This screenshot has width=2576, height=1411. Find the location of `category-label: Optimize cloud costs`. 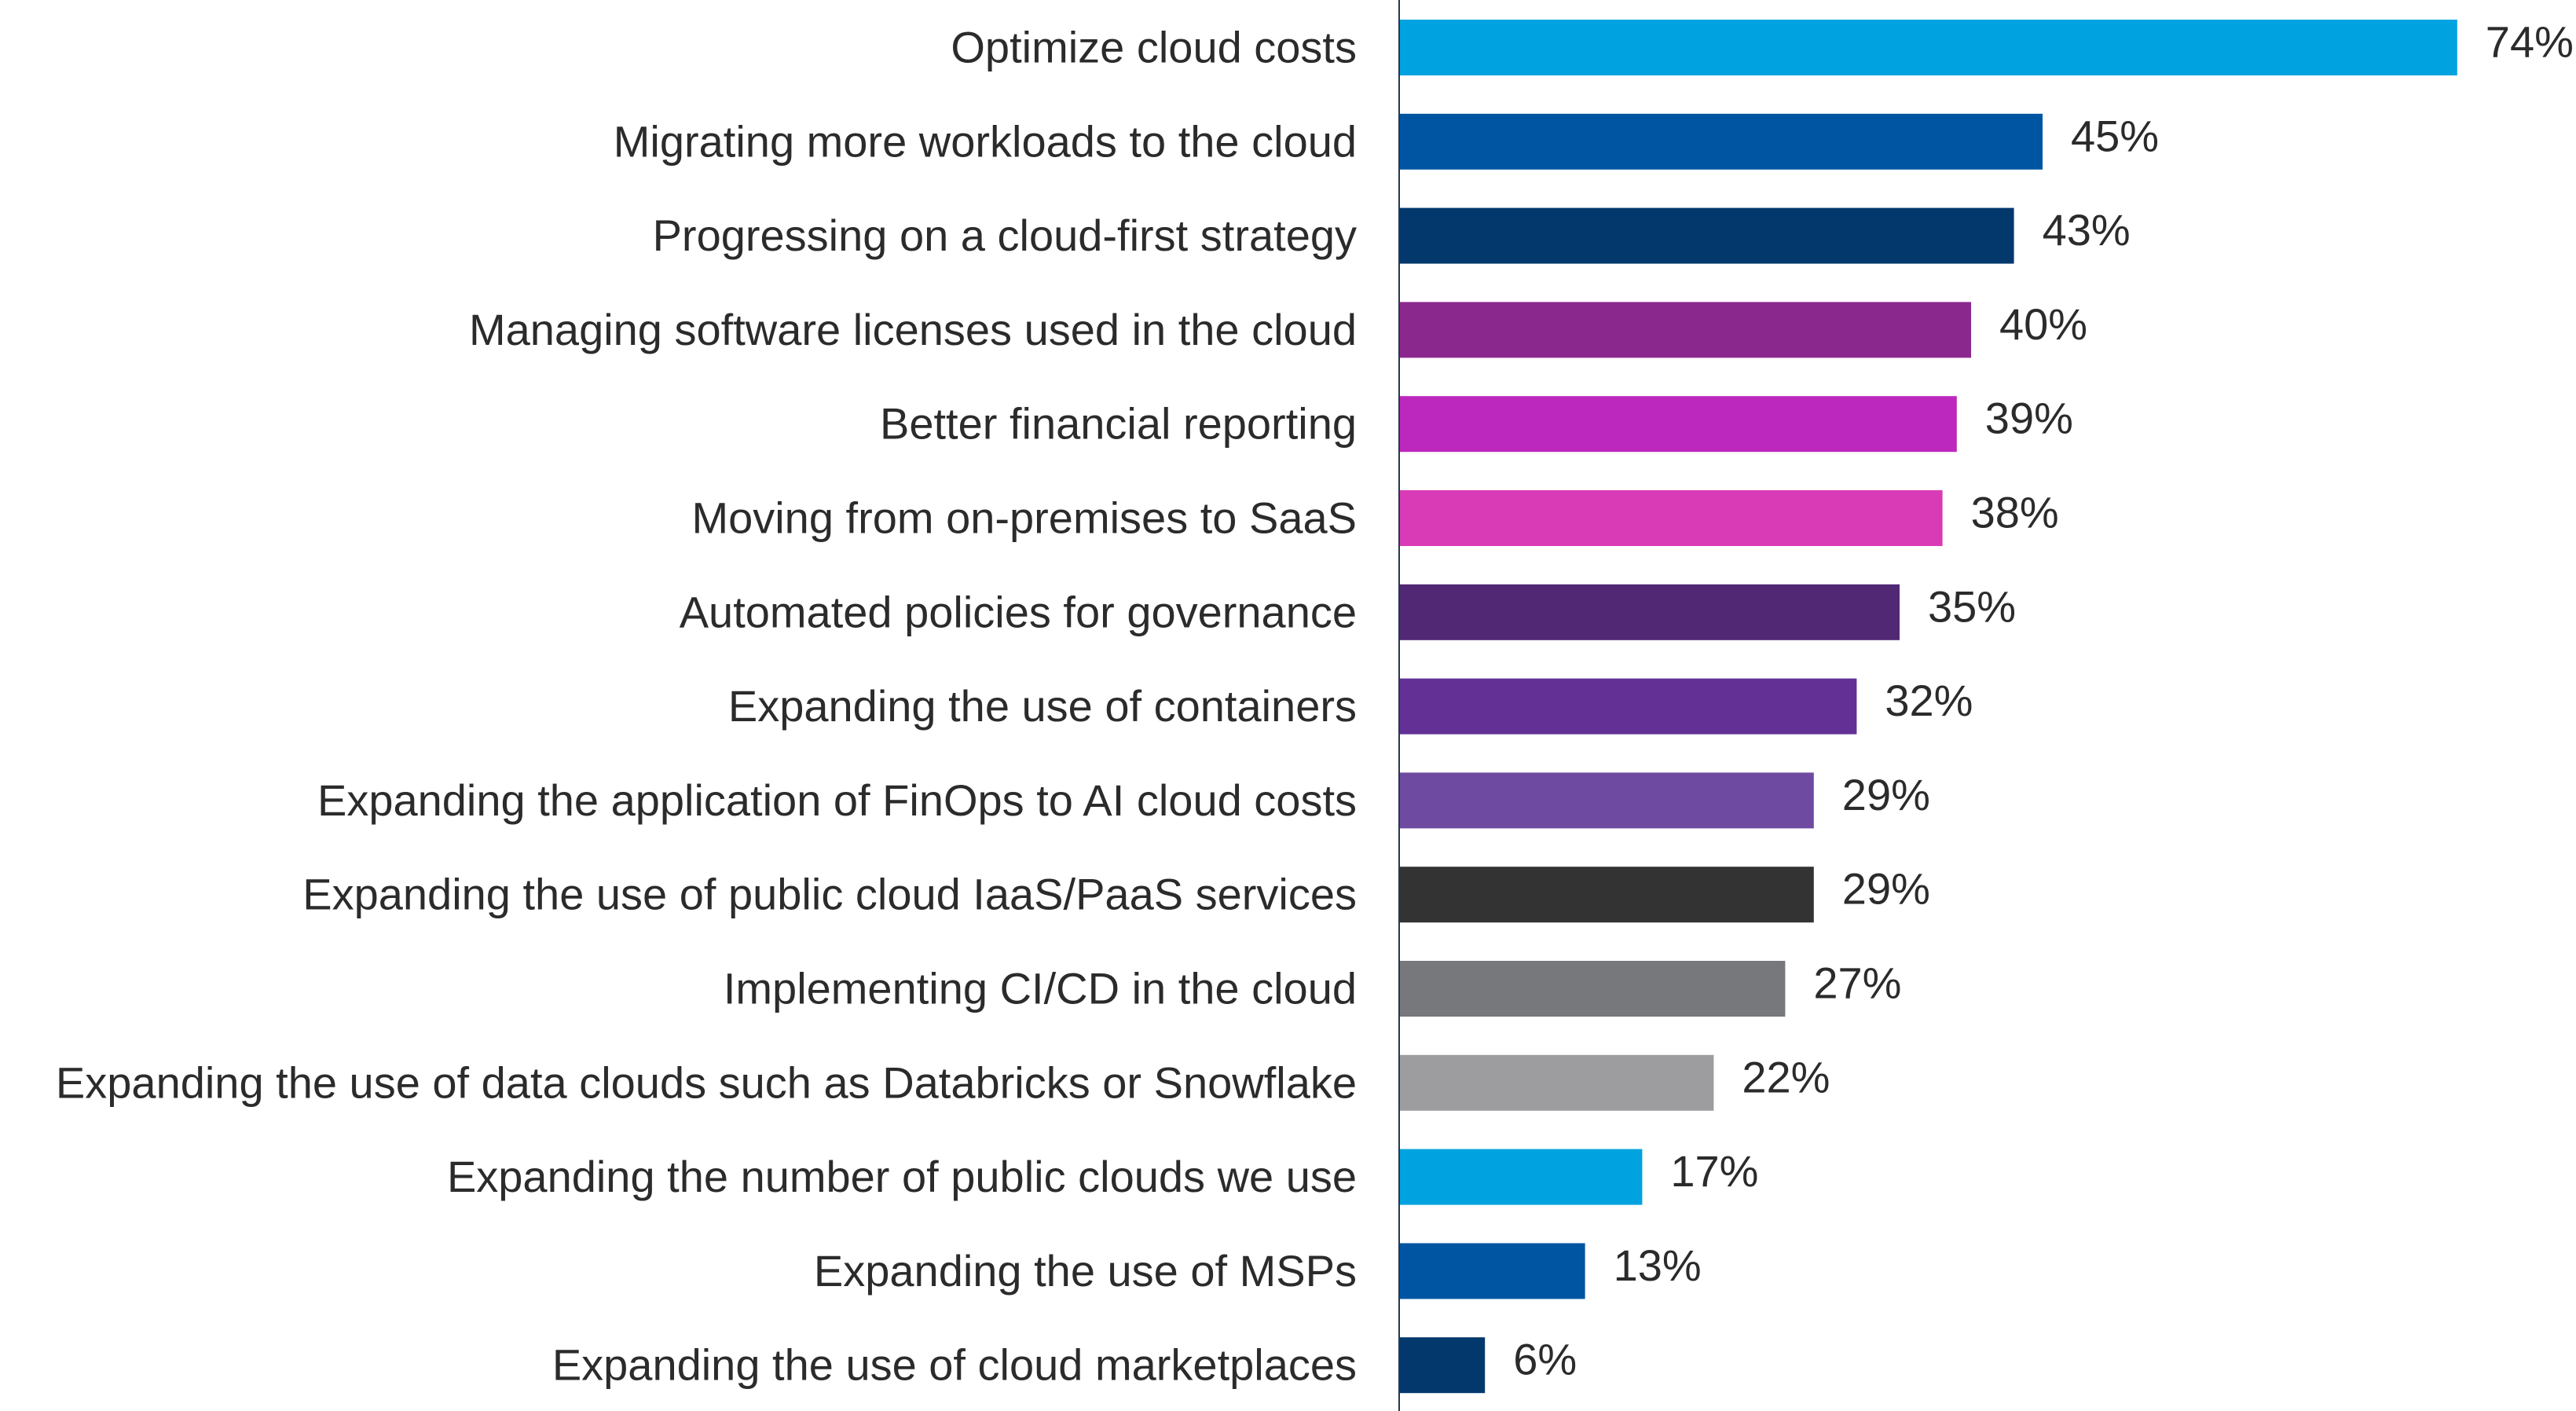

category-label: Optimize cloud costs is located at coordinates (1154, 47).